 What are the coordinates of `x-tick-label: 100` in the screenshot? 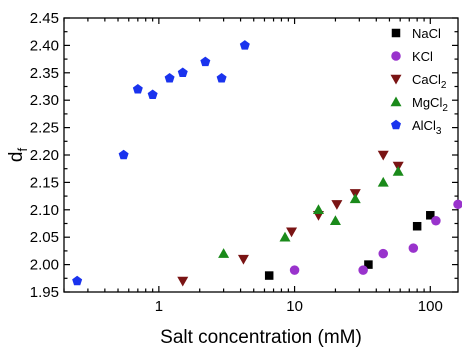 It's located at (430, 306).